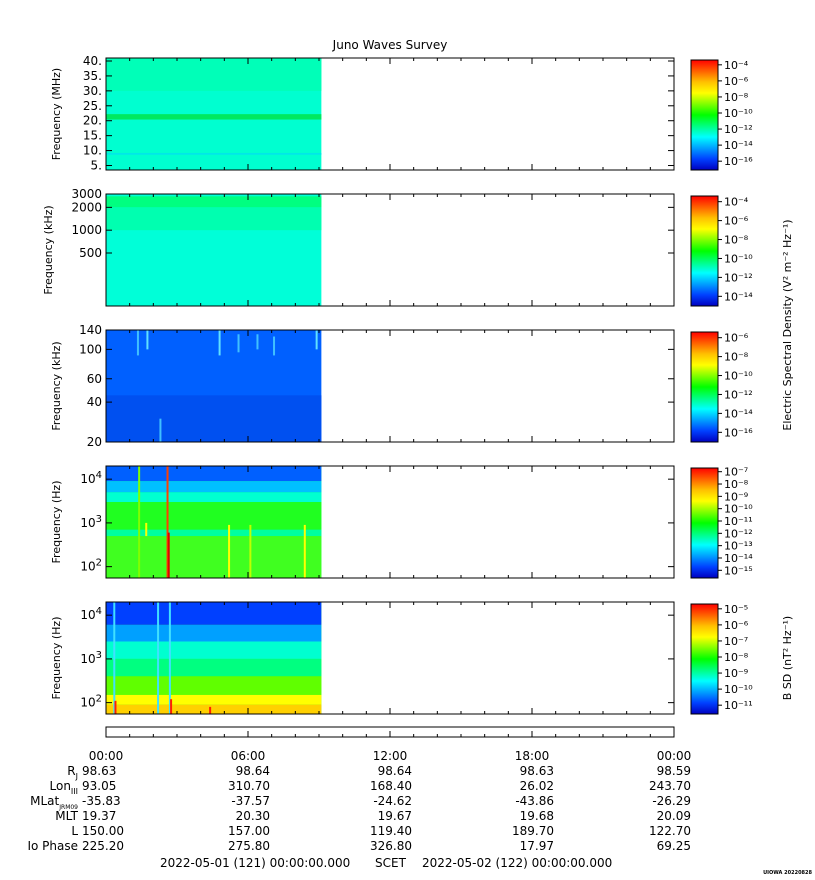  I want to click on y-tick-label-base: 35., so click(92, 76).